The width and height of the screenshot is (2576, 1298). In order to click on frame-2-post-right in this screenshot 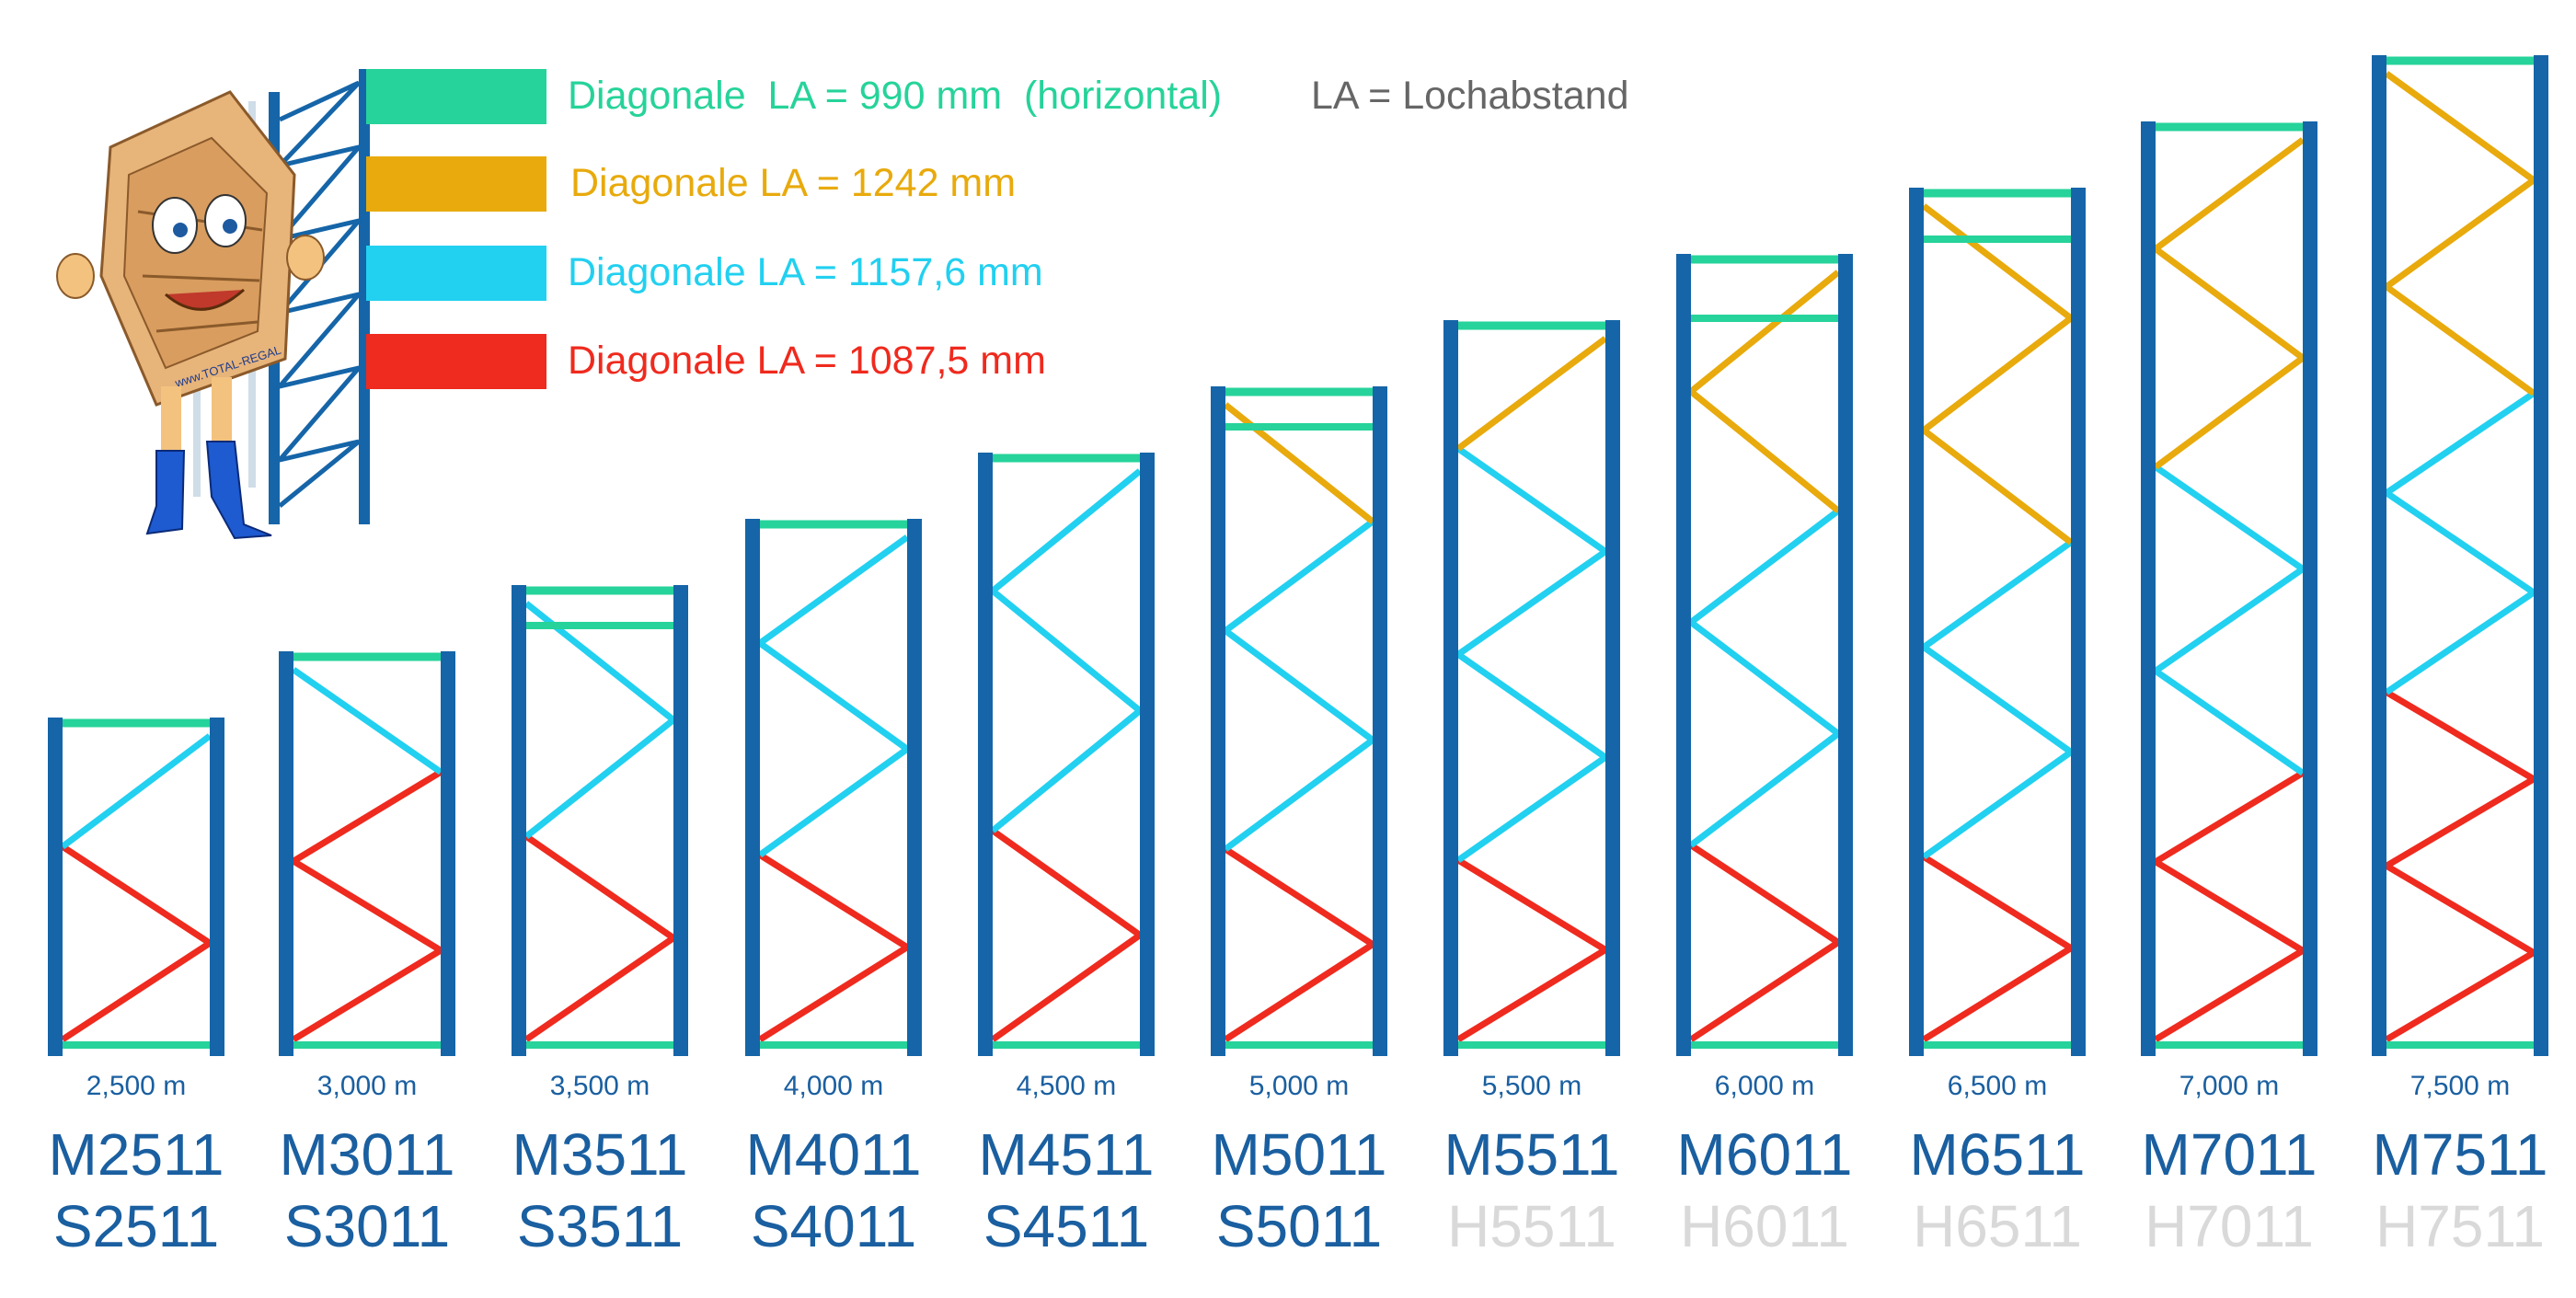, I will do `click(448, 854)`.